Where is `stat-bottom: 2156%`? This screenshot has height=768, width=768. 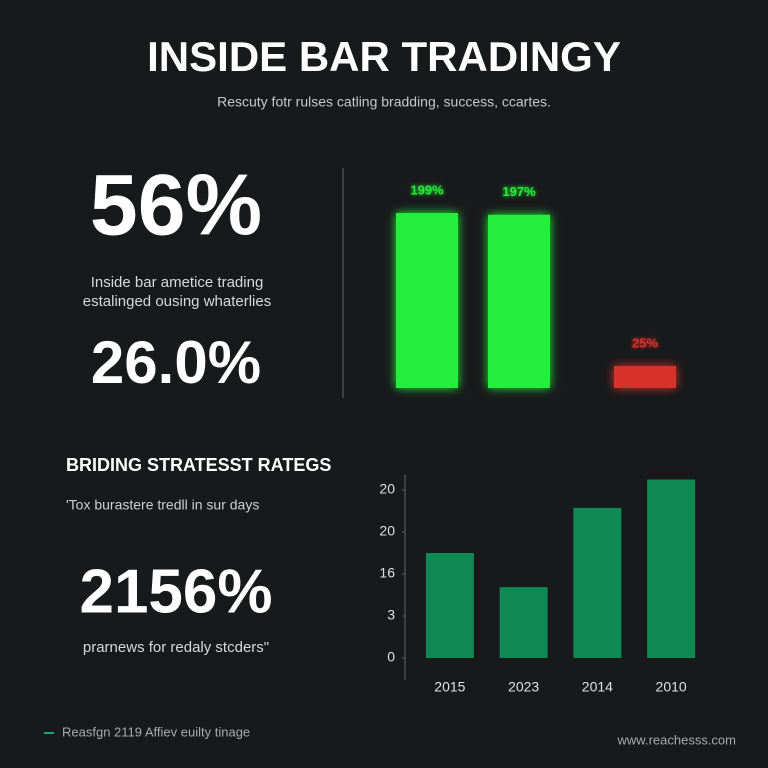
stat-bottom: 2156% is located at coordinates (175, 591).